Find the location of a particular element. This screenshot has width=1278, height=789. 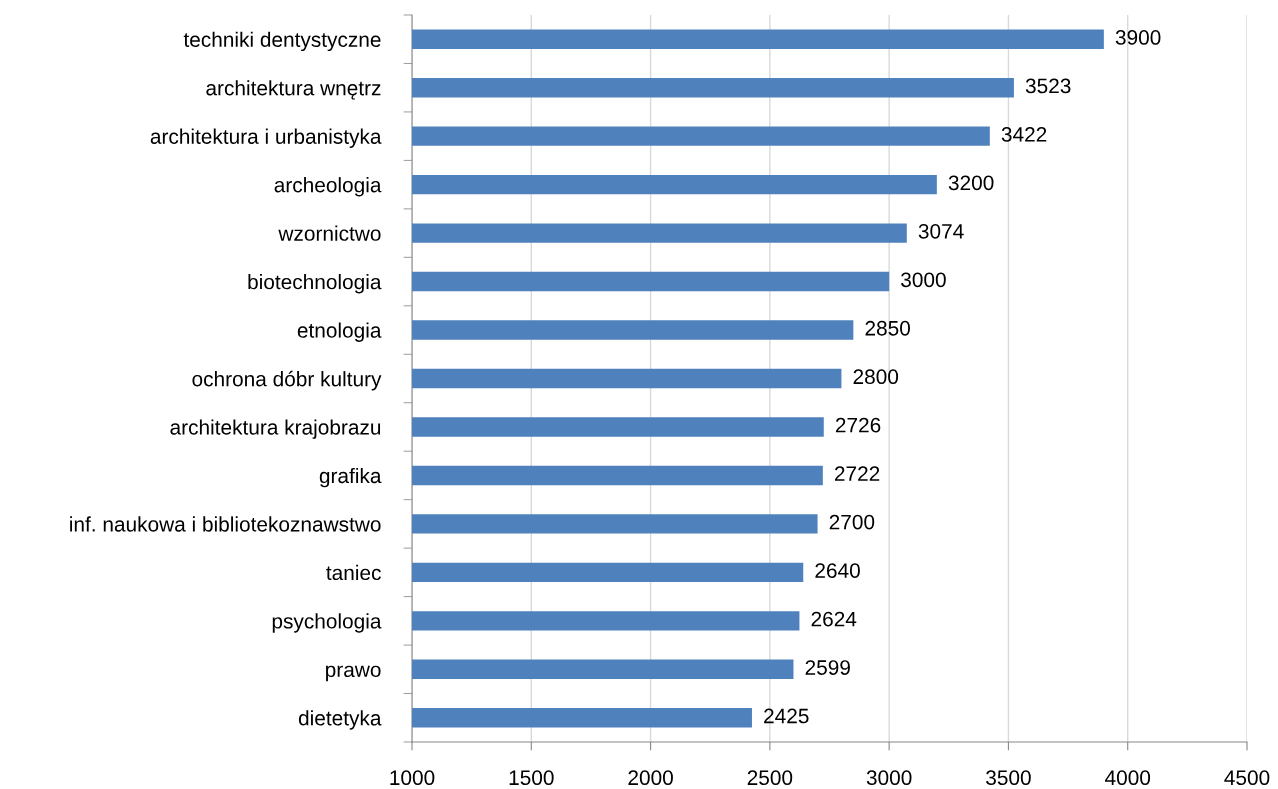

data-label: 2599 is located at coordinates (827, 667).